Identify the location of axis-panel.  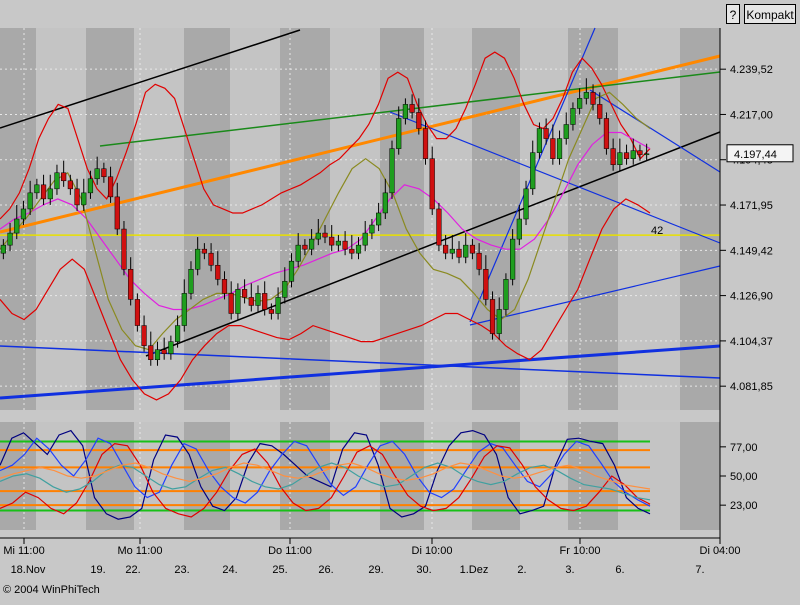
(760, 300).